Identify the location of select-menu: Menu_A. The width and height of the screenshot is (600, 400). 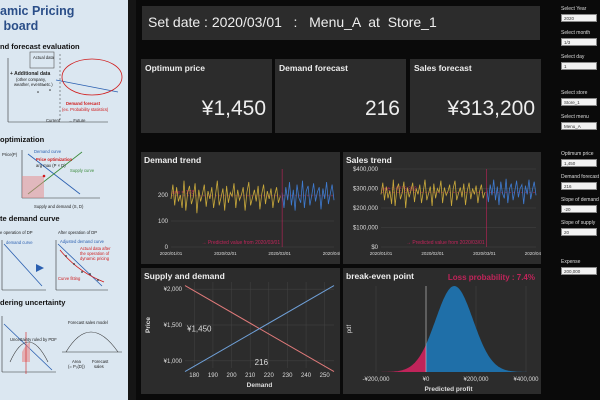
(579, 126).